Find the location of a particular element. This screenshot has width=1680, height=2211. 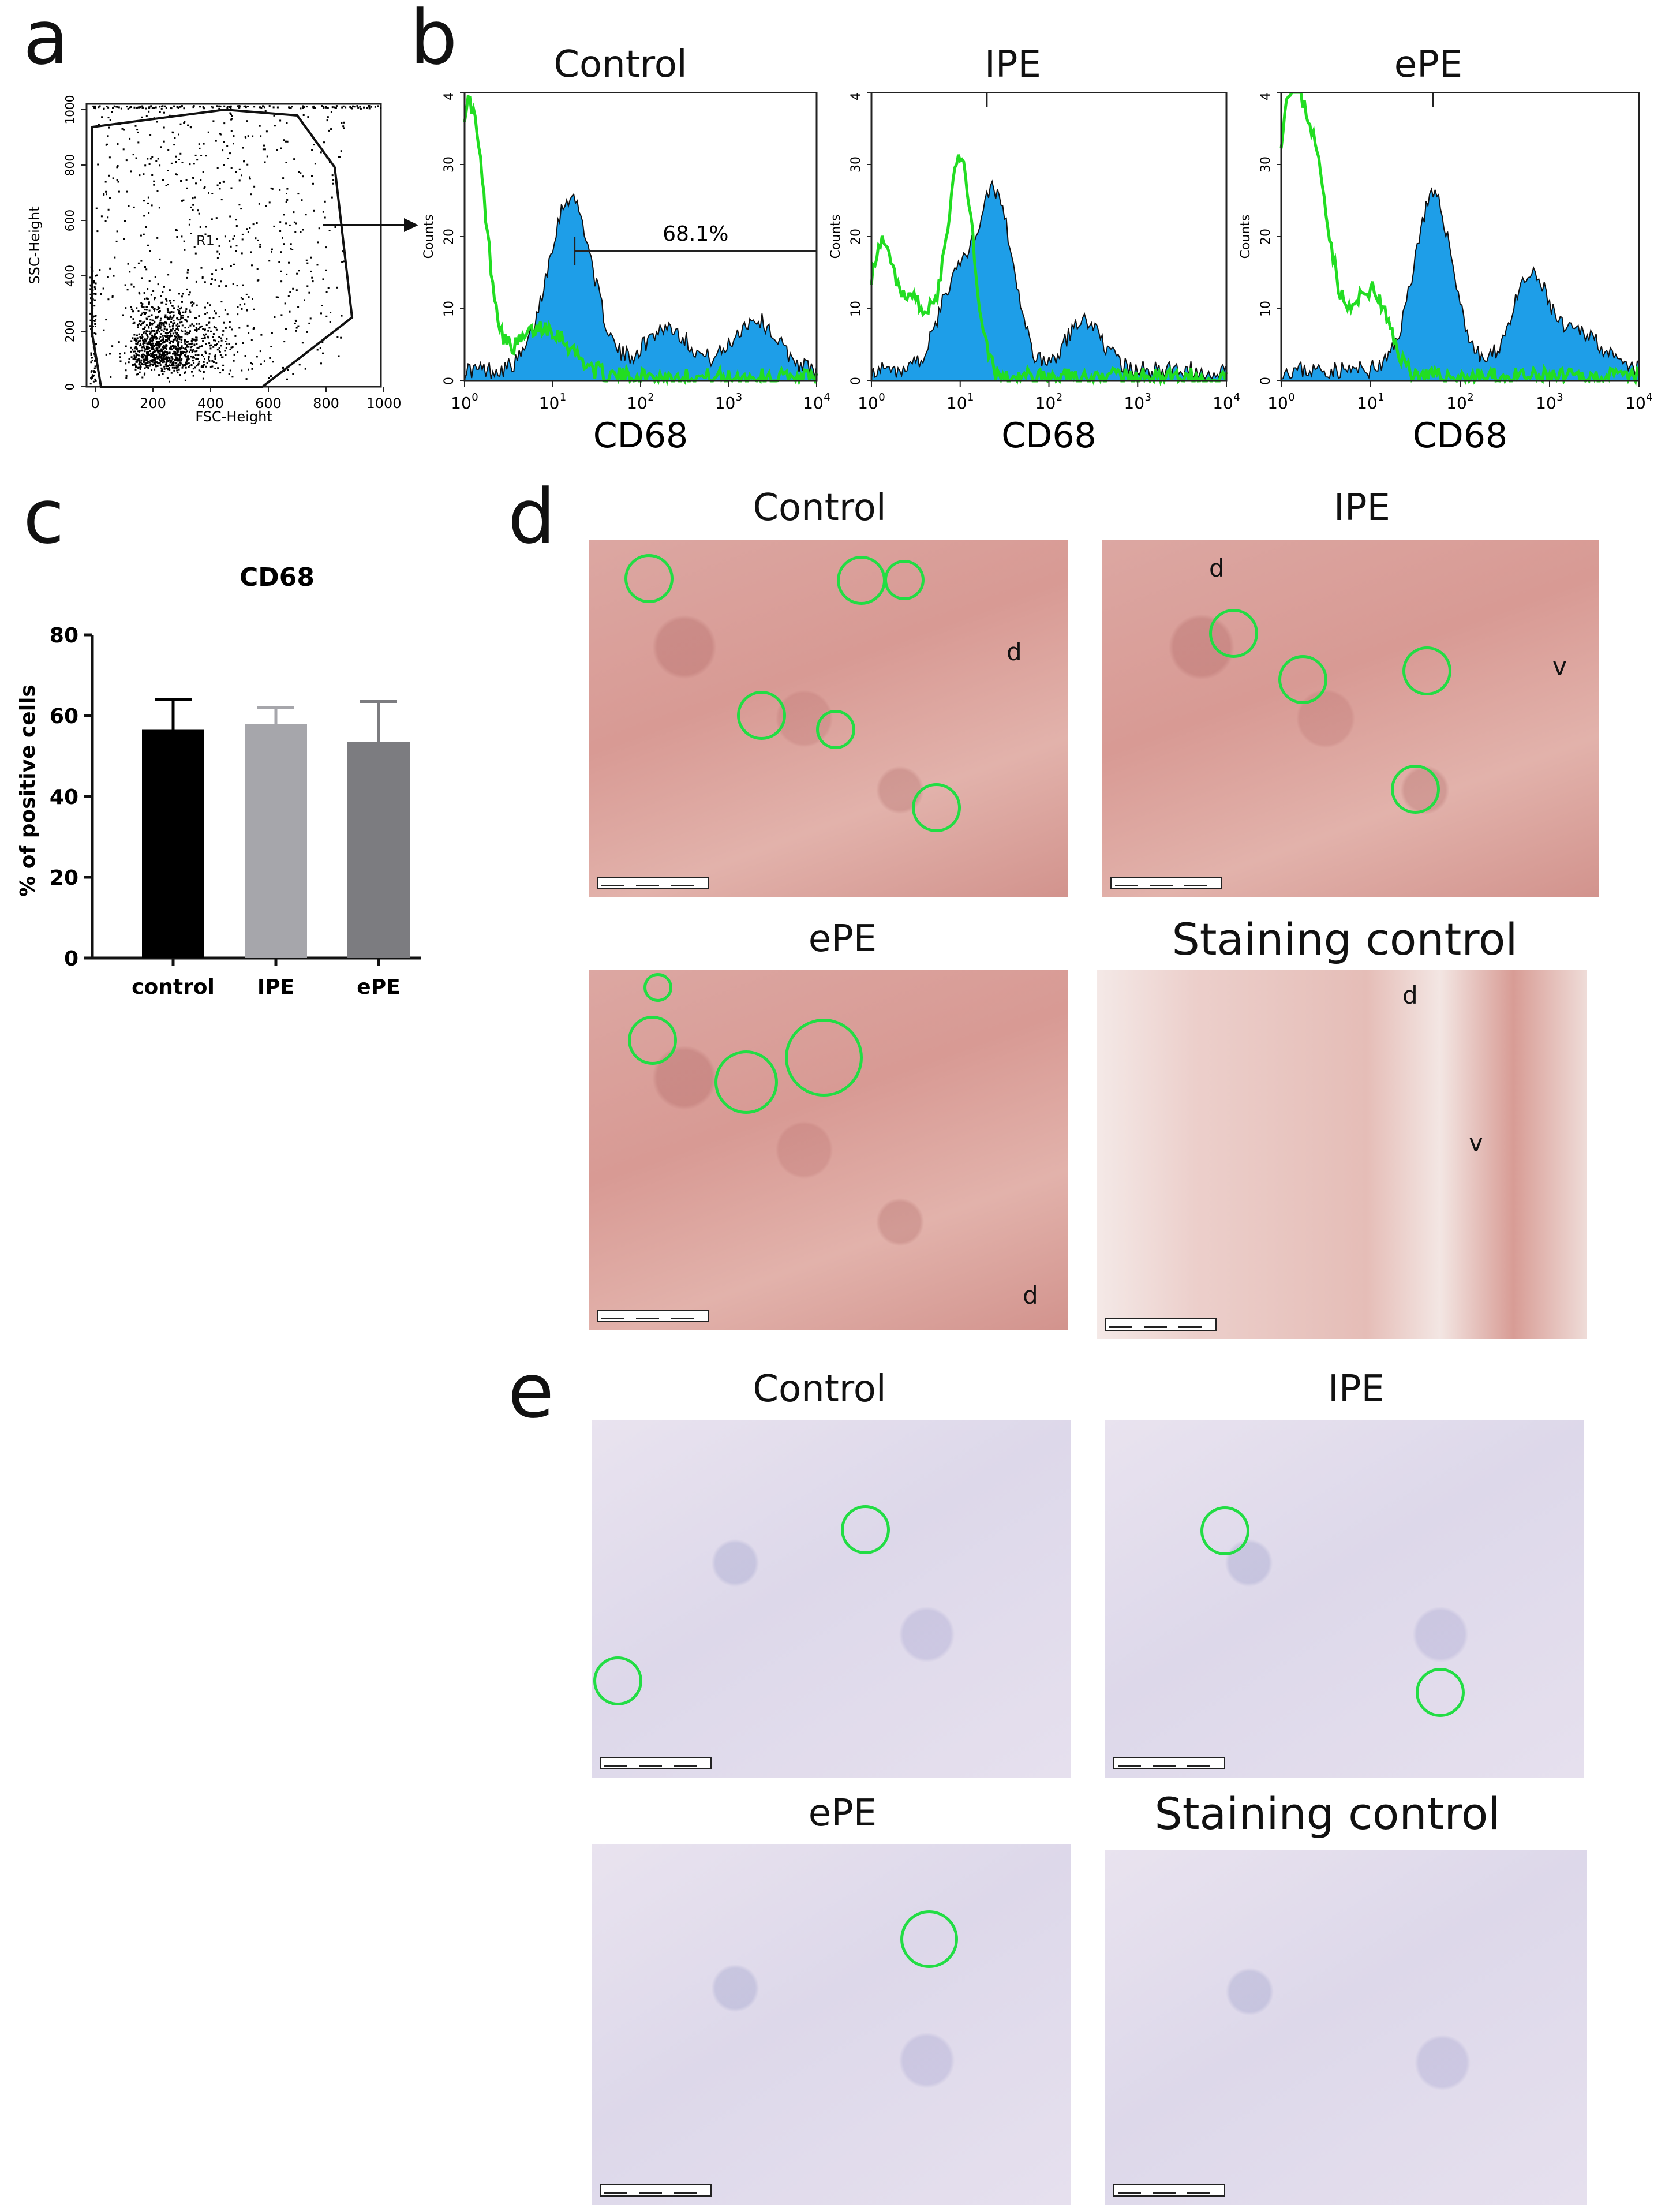

x-tick-label: 600 is located at coordinates (269, 403).